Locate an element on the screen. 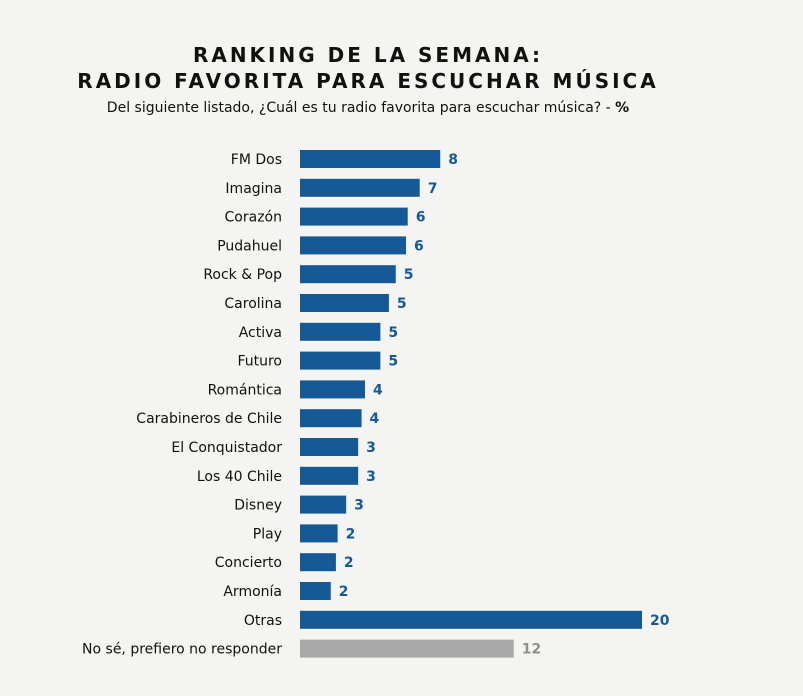 Image resolution: width=803 pixels, height=696 pixels. category-label: Pudahuel is located at coordinates (249, 246).